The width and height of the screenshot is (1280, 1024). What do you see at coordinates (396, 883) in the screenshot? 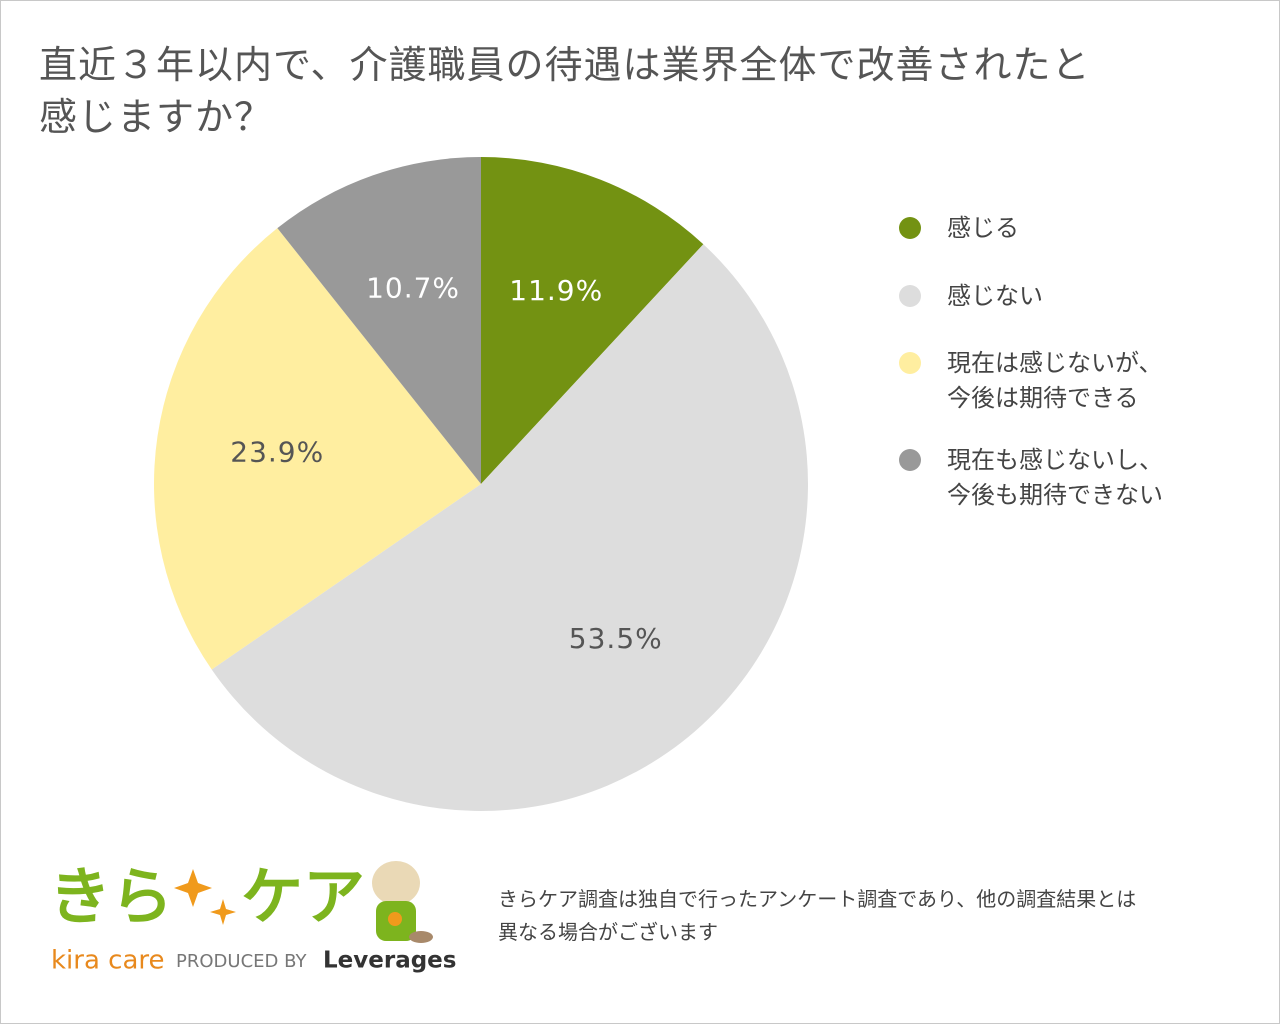
I see `mascot-head` at bounding box center [396, 883].